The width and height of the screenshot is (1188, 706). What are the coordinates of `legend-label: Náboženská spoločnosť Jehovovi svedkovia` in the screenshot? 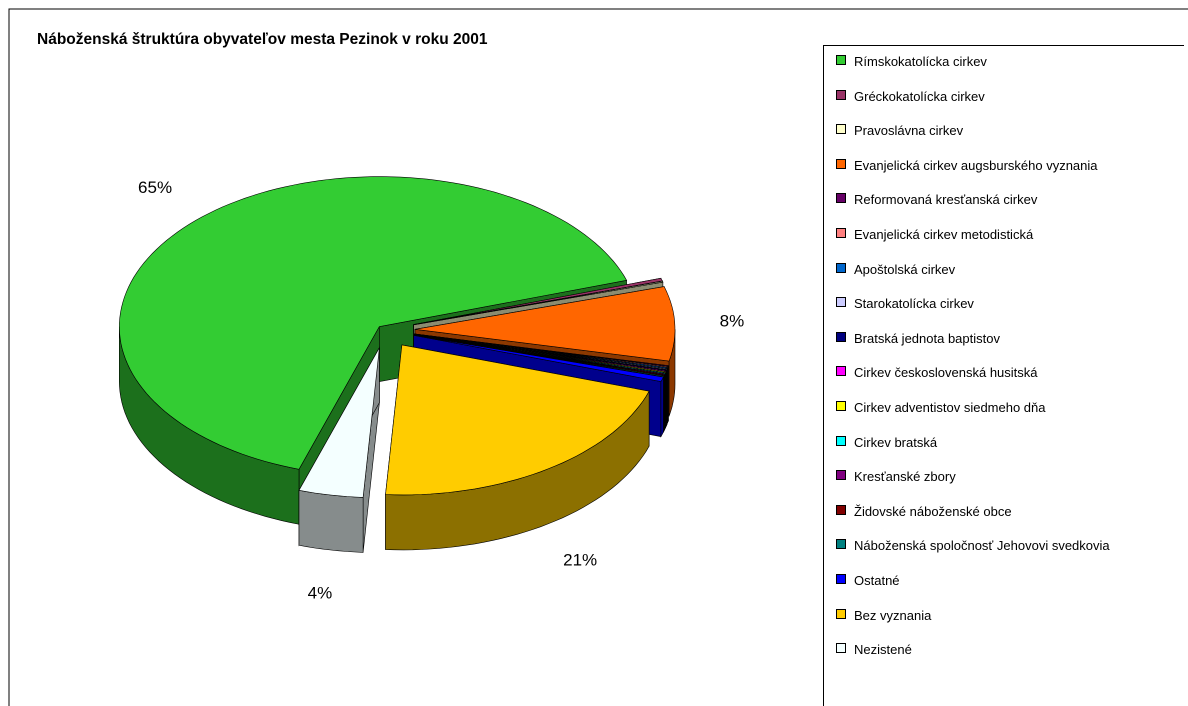 It's located at (982, 546).